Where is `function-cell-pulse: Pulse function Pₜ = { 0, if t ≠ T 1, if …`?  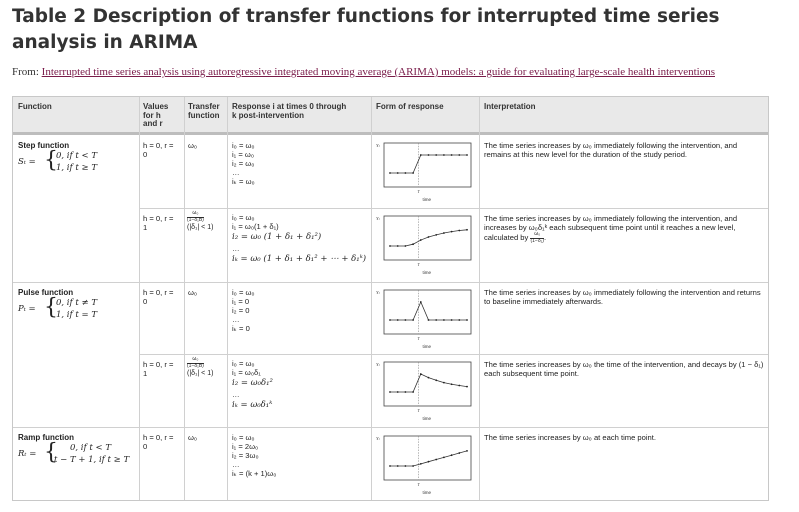 function-cell-pulse: Pulse function Pₜ = { 0, if t ≠ T 1, if … is located at coordinates (75, 305).